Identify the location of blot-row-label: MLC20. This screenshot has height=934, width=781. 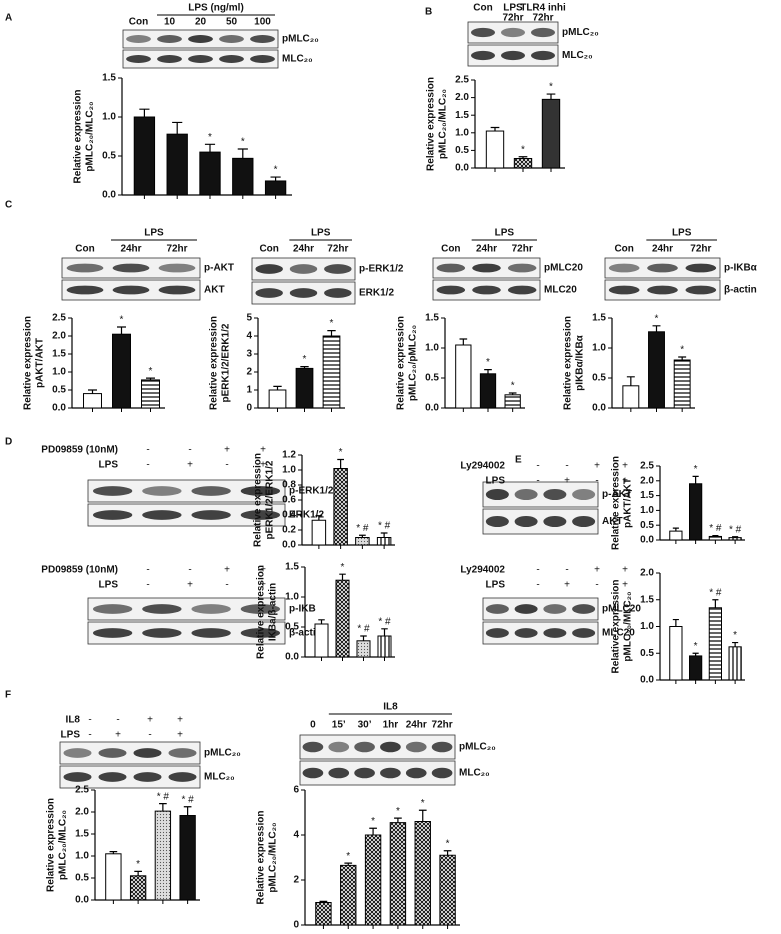
(560, 290).